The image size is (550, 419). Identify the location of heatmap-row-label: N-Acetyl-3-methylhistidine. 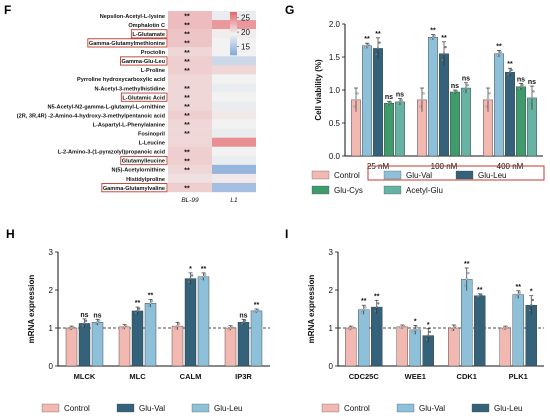
(129, 89).